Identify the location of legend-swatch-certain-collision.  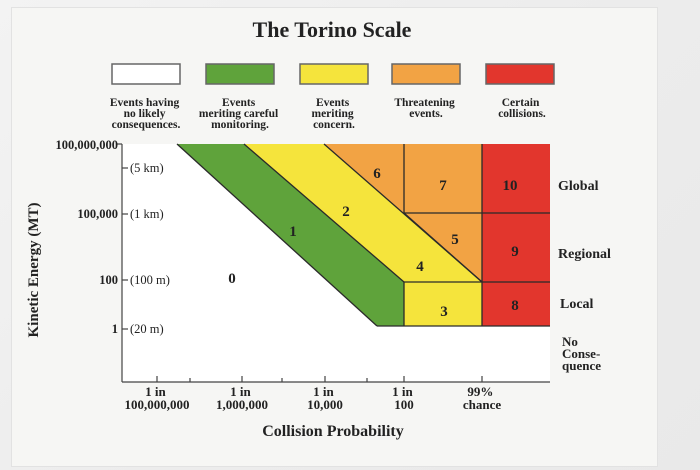
(520, 74).